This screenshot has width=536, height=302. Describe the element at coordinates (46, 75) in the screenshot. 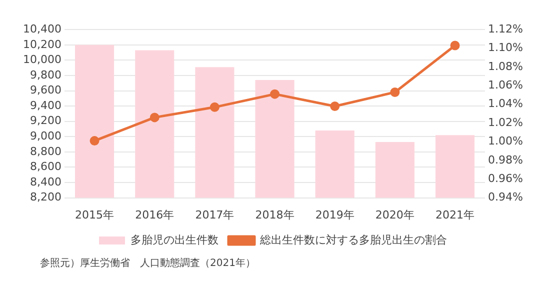

I see `y-tick-label: 9,800` at that location.